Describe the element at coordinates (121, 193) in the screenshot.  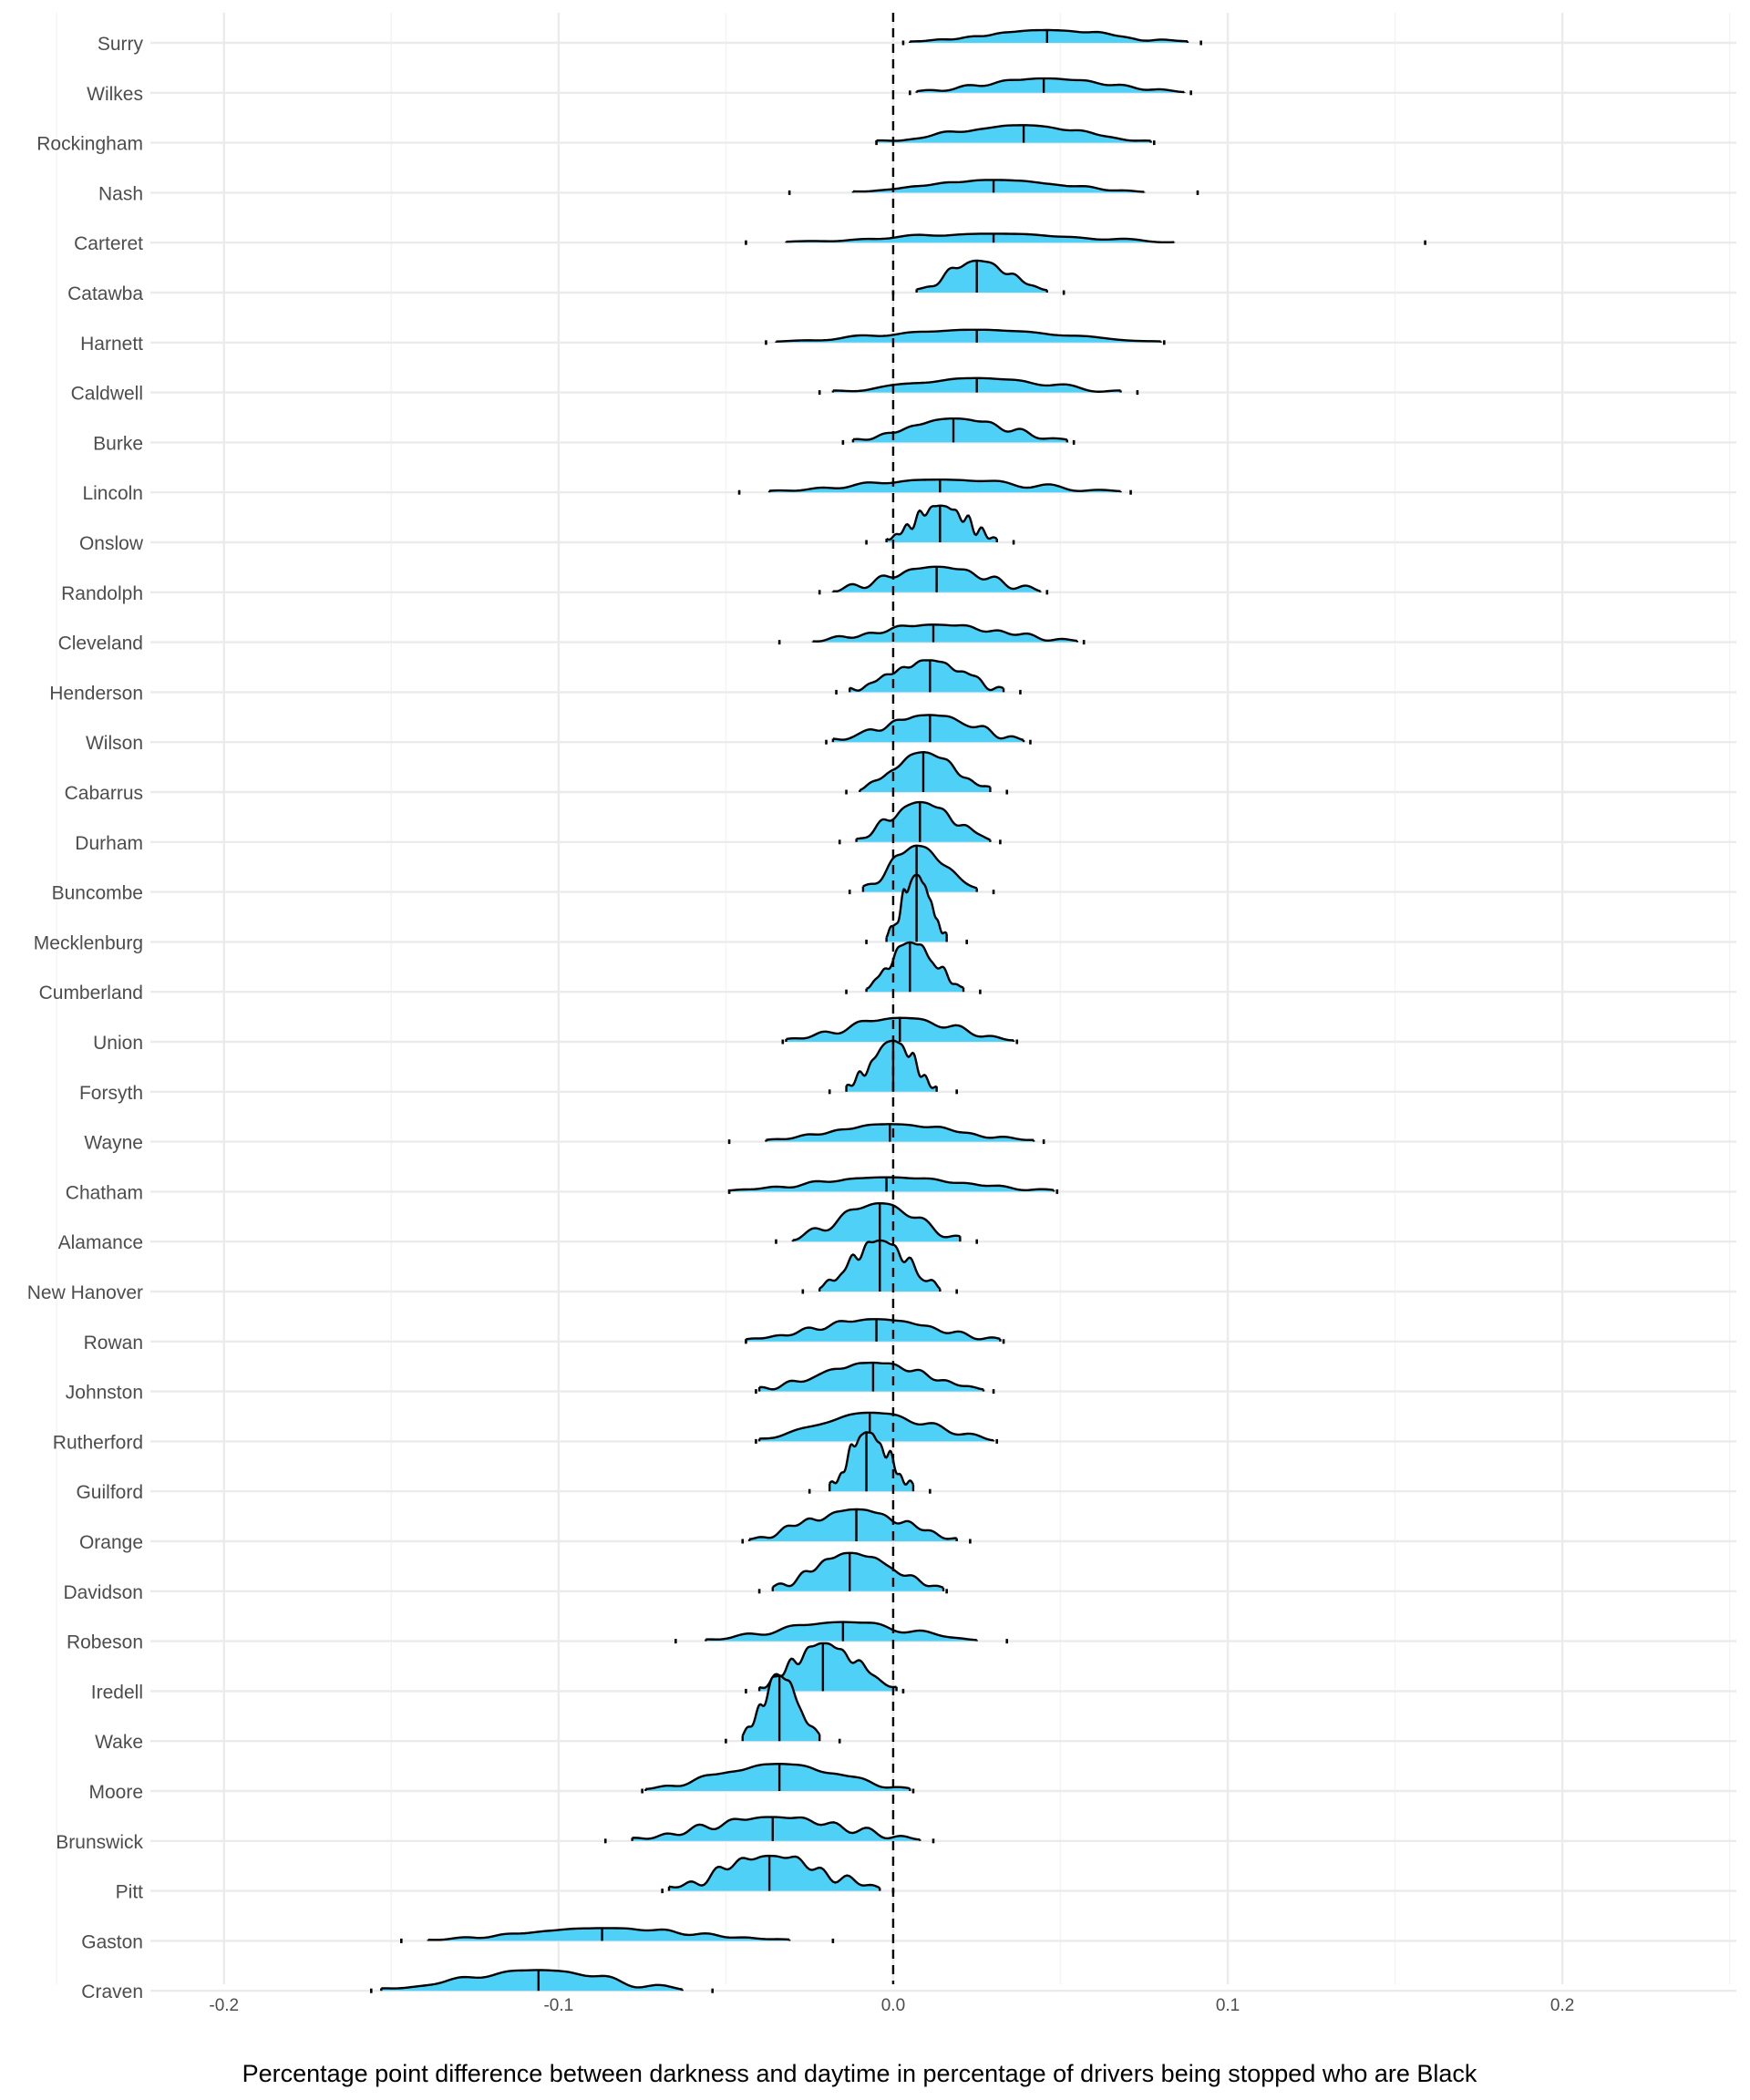
I see `county-label: Nash` at that location.